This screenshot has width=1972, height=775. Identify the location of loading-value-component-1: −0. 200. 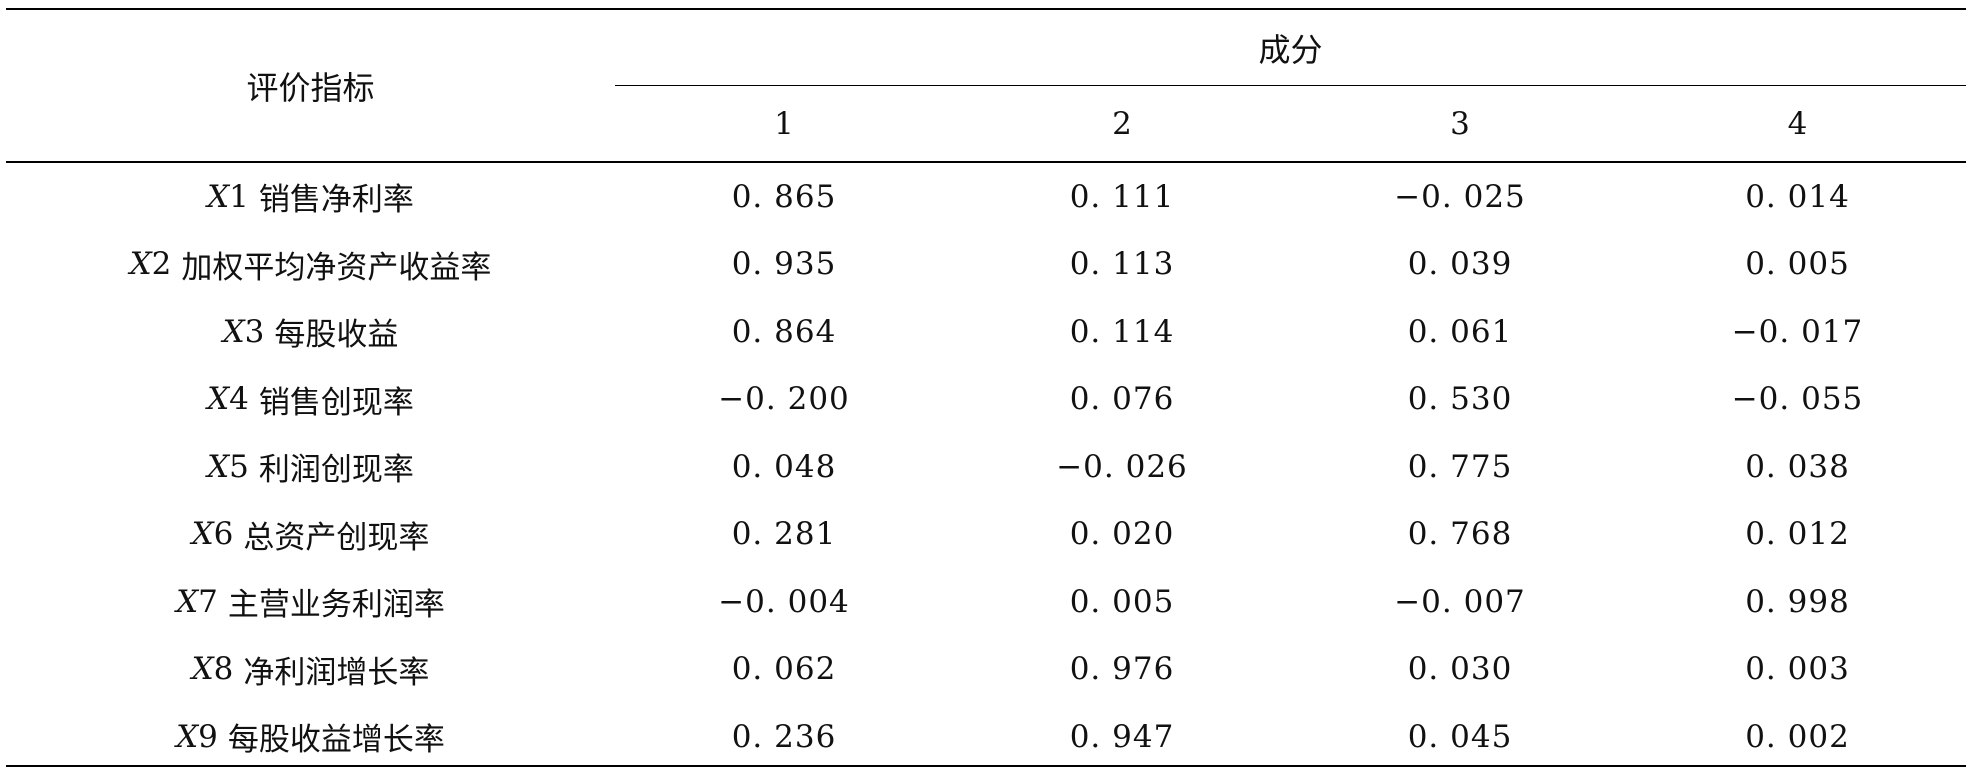
(784, 399).